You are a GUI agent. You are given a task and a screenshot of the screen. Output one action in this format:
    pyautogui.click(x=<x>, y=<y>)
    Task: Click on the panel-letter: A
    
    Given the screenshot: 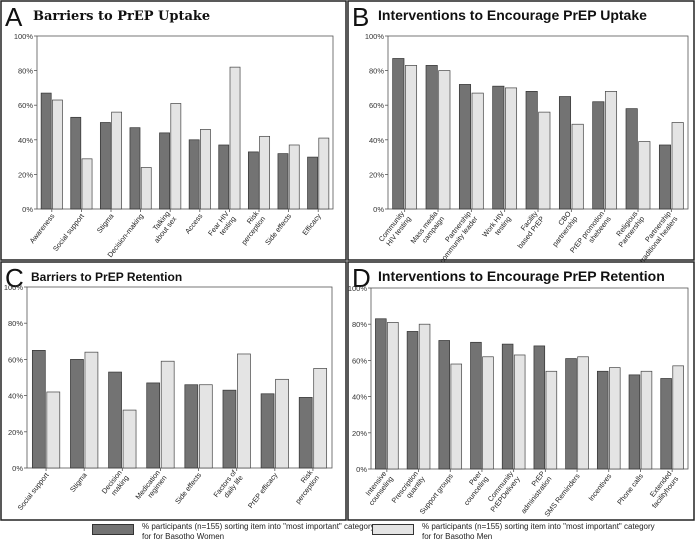 What is the action you would take?
    pyautogui.click(x=14, y=17)
    